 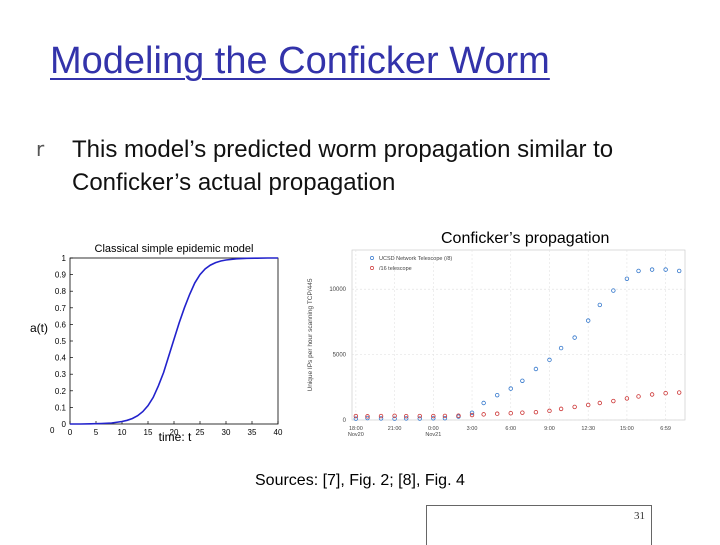 What do you see at coordinates (52, 430) in the screenshot?
I see `origin-zero-label: 0` at bounding box center [52, 430].